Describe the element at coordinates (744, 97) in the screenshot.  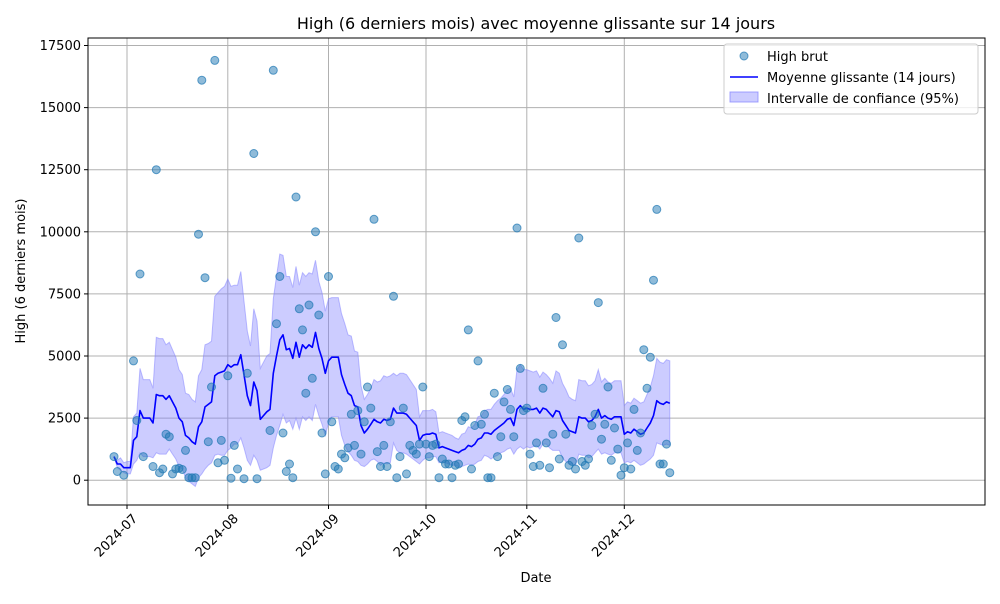
I see `legend-band-marker` at that location.